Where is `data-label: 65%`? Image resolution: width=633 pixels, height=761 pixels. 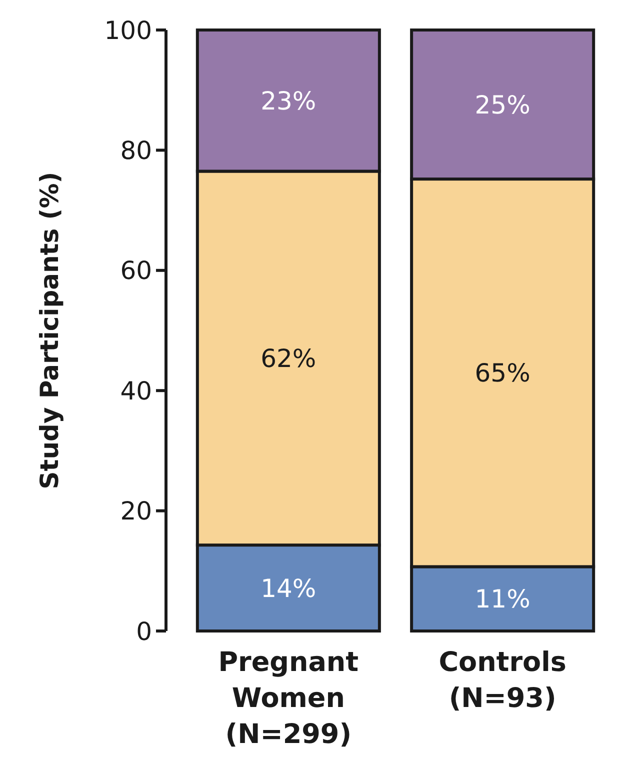 data-label: 65% is located at coordinates (502, 373).